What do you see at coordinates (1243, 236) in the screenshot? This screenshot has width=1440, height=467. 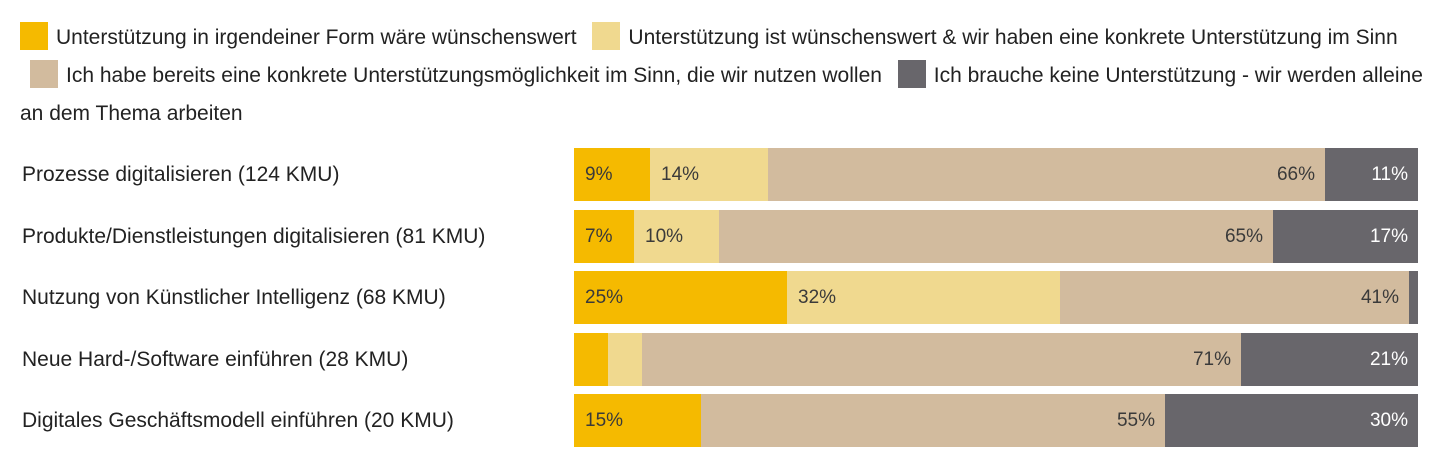 I see `data-label: 65%` at bounding box center [1243, 236].